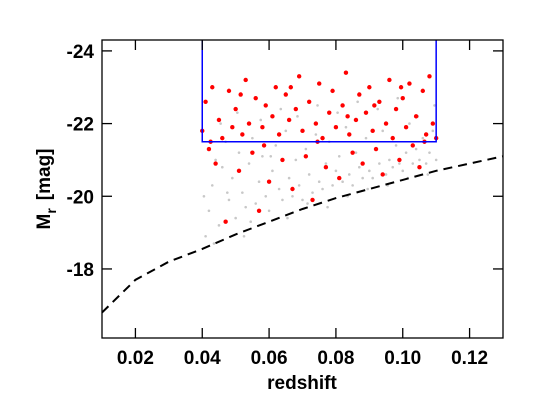 Image resolution: width=545 pixels, height=409 pixels. I want to click on x-tick-label: 0.02, so click(135, 358).